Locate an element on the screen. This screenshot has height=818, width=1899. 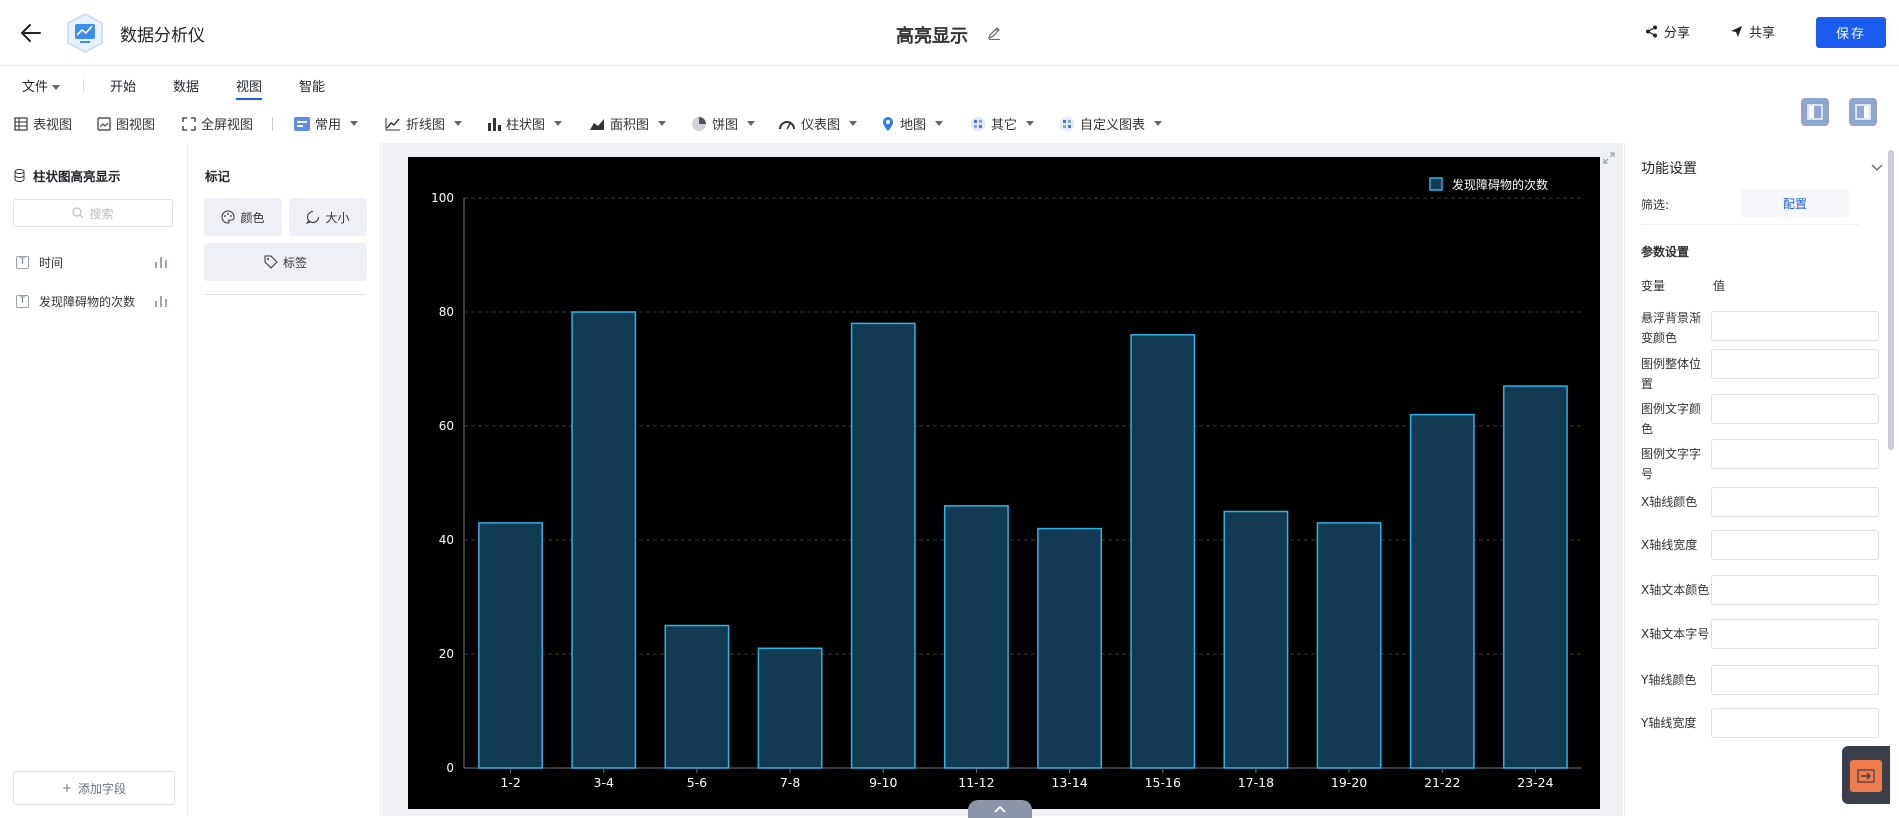
send-button: 共享 is located at coordinates (1752, 31).